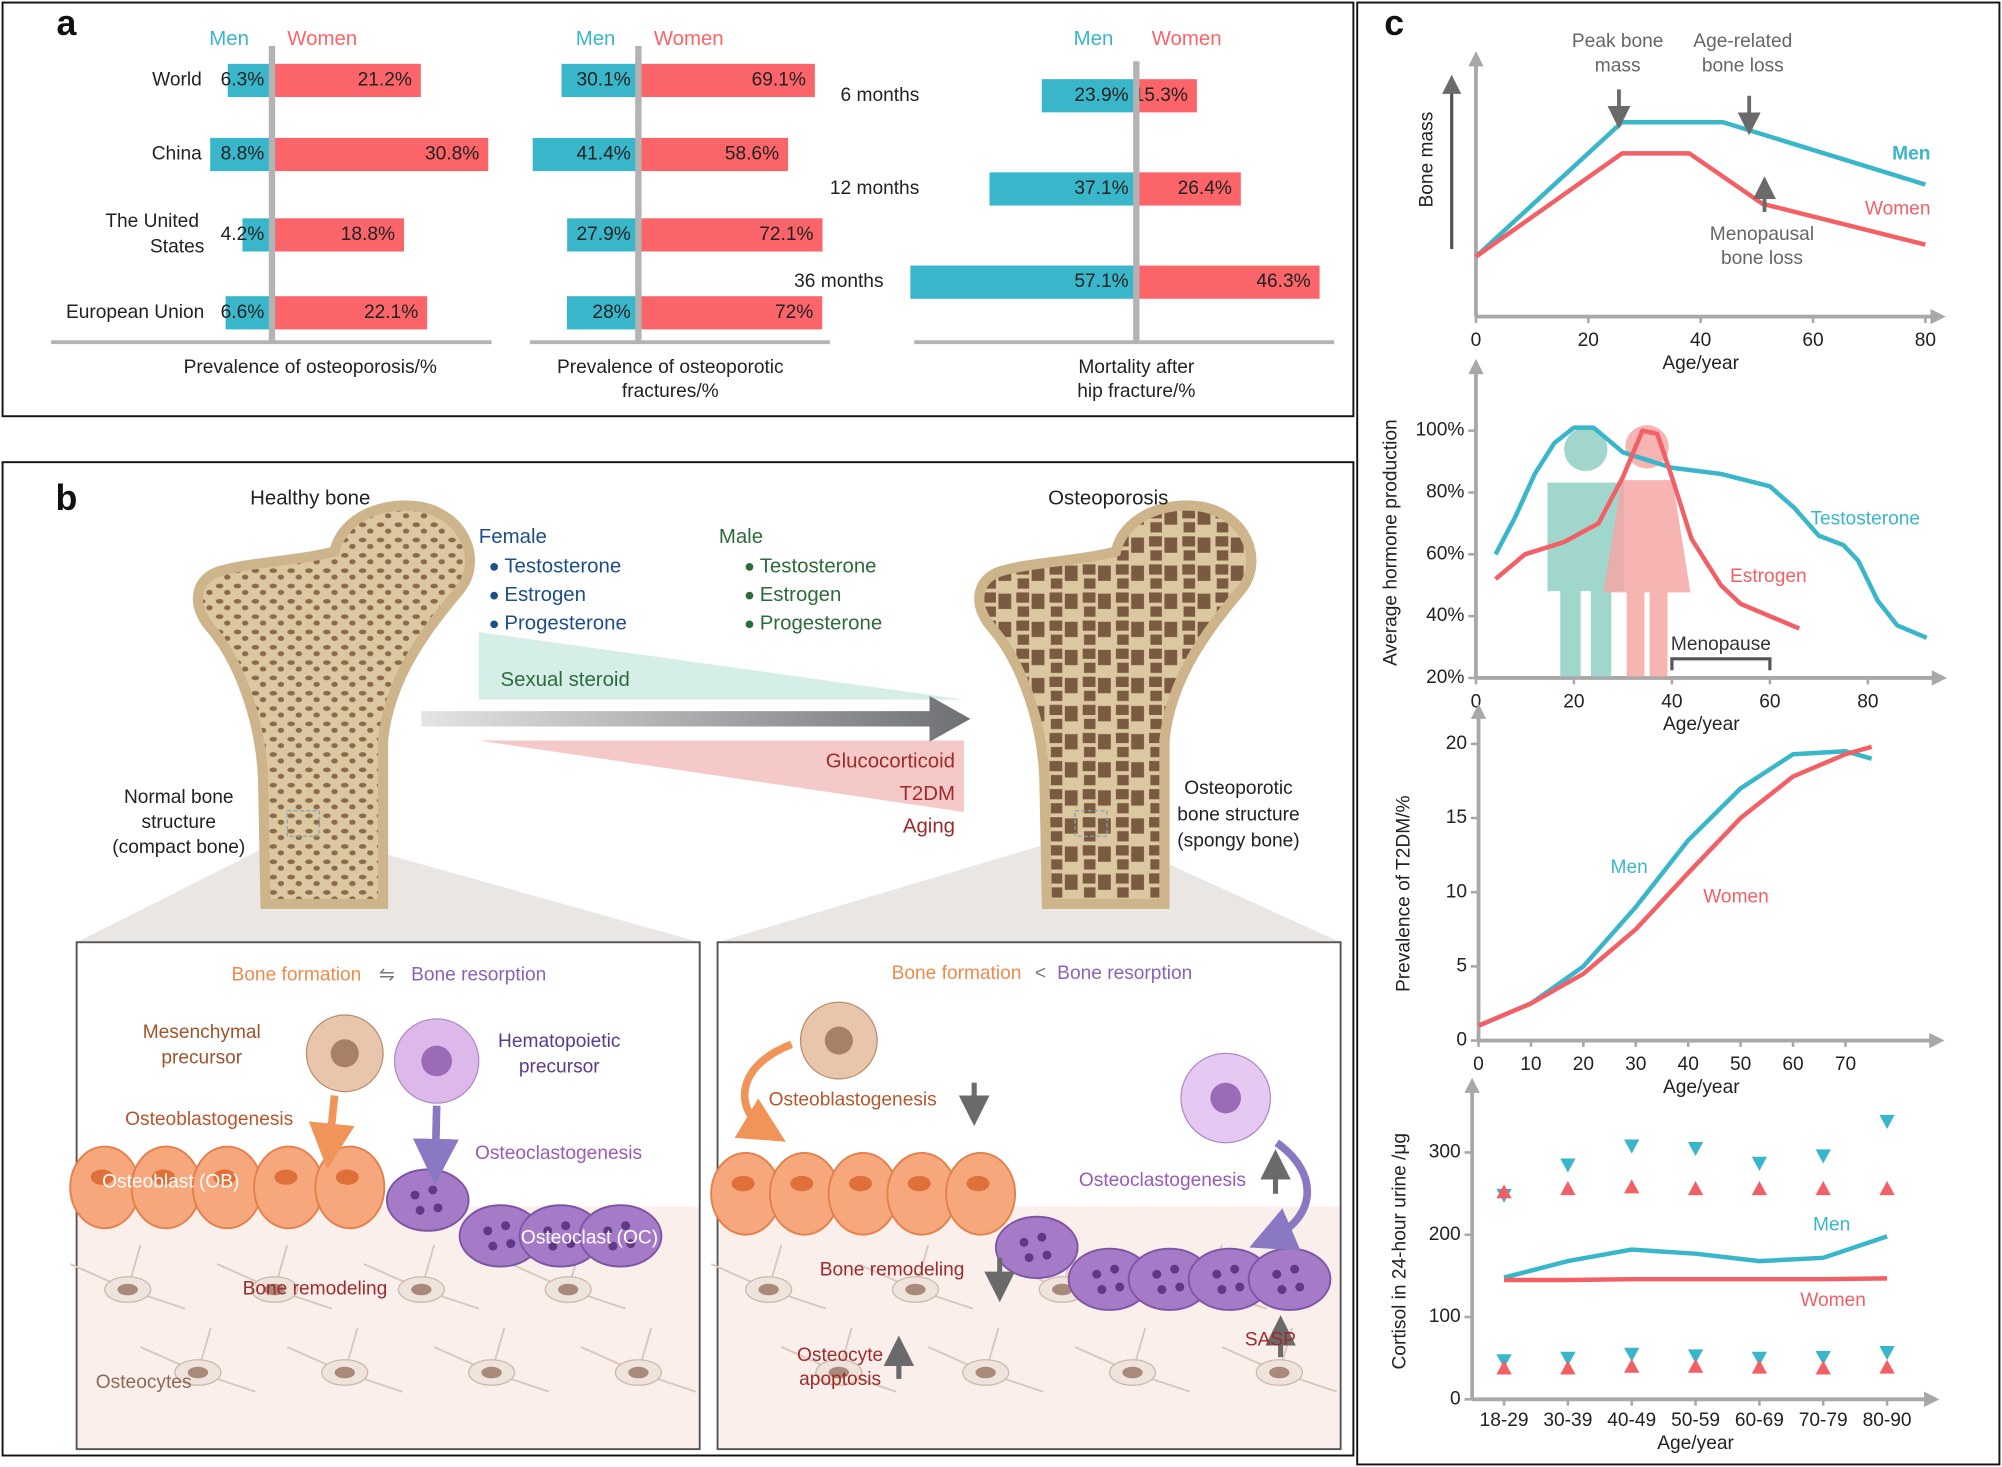 This screenshot has width=2002, height=1467. What do you see at coordinates (66, 23) in the screenshot?
I see `panel-label: a` at bounding box center [66, 23].